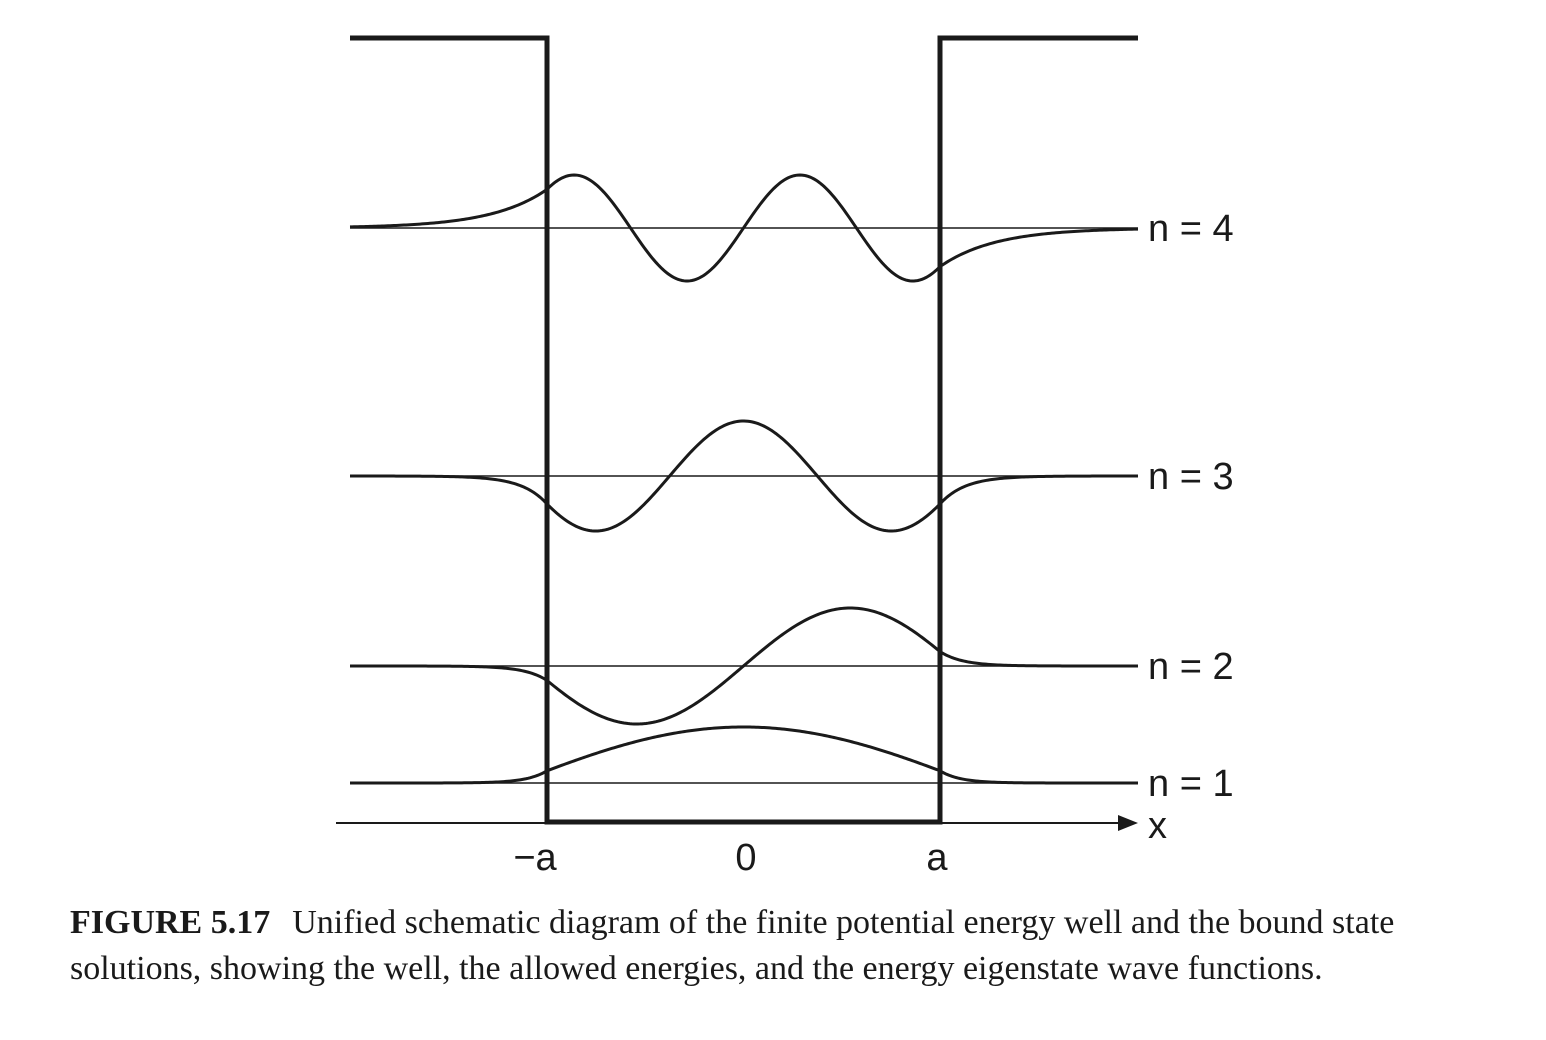  Describe the element at coordinates (744, 476) in the screenshot. I see `wavefunction-n3` at that location.